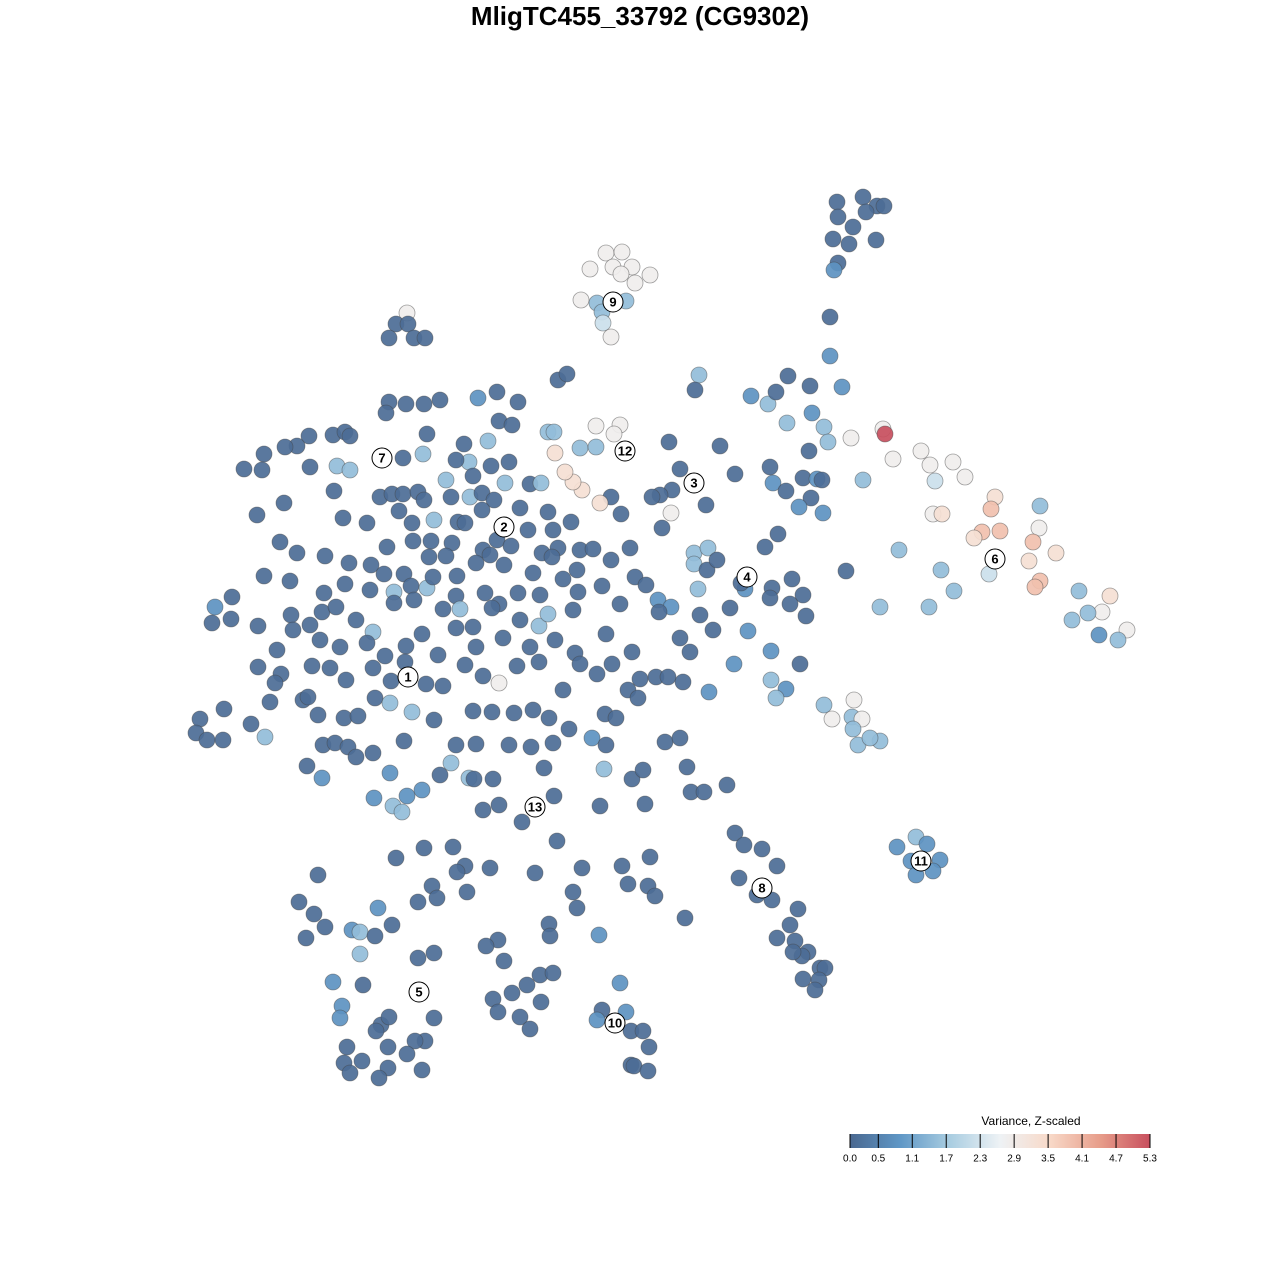 This screenshot has width=1280, height=1280. What do you see at coordinates (381, 457) in the screenshot?
I see `cluster-label: 7` at bounding box center [381, 457].